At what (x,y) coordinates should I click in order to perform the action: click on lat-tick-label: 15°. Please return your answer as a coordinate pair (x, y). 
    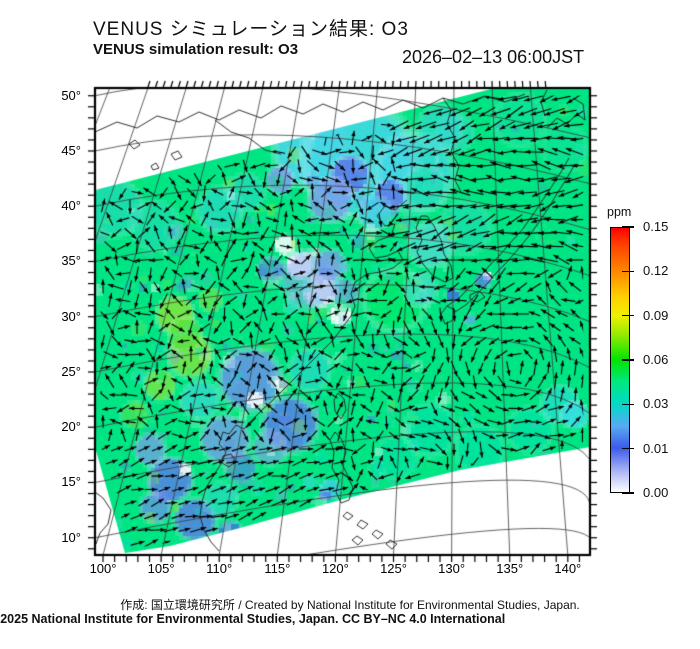
    Looking at the image, I should click on (71, 482).